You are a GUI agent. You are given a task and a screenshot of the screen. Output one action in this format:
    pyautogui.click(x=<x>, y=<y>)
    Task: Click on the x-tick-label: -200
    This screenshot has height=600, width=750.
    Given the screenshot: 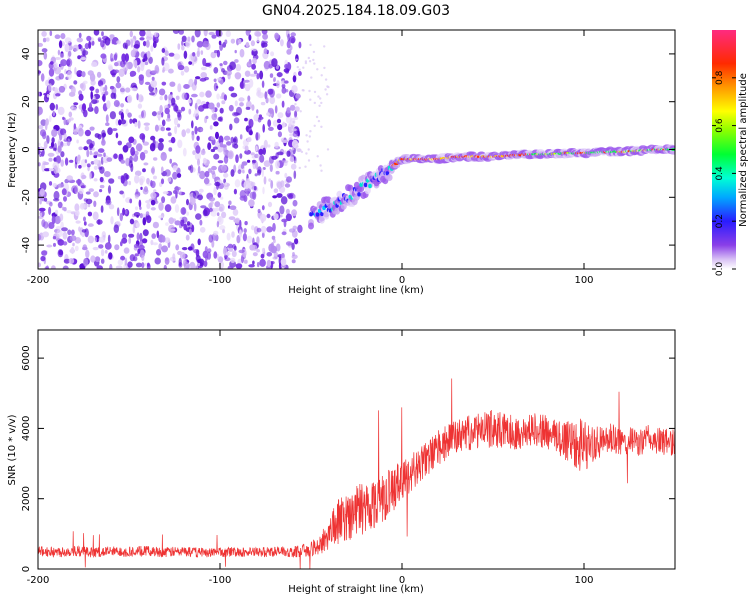 What is the action you would take?
    pyautogui.click(x=38, y=580)
    